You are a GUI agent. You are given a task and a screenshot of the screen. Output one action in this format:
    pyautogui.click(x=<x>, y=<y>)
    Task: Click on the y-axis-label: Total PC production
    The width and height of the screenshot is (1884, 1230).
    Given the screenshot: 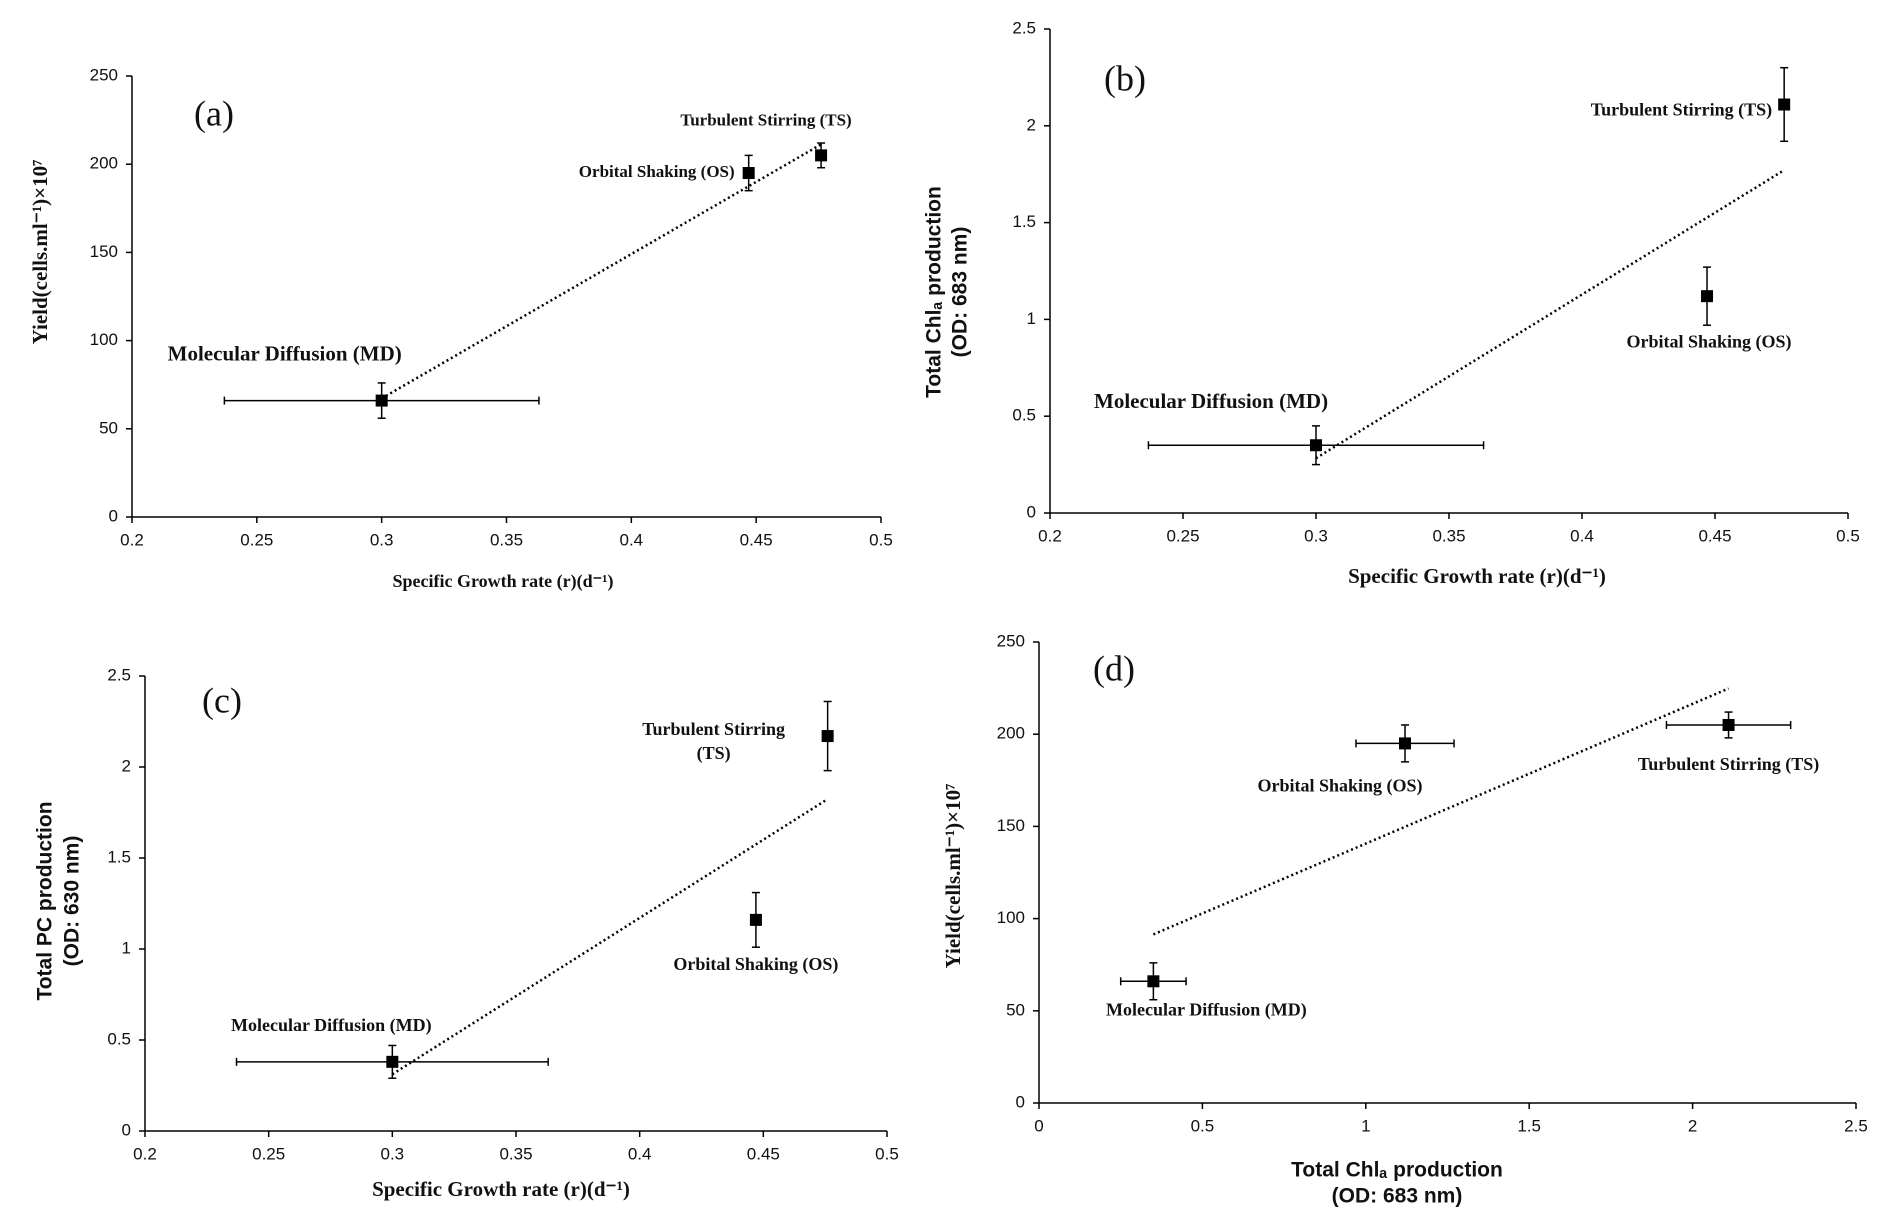 What is the action you would take?
    pyautogui.click(x=45, y=900)
    